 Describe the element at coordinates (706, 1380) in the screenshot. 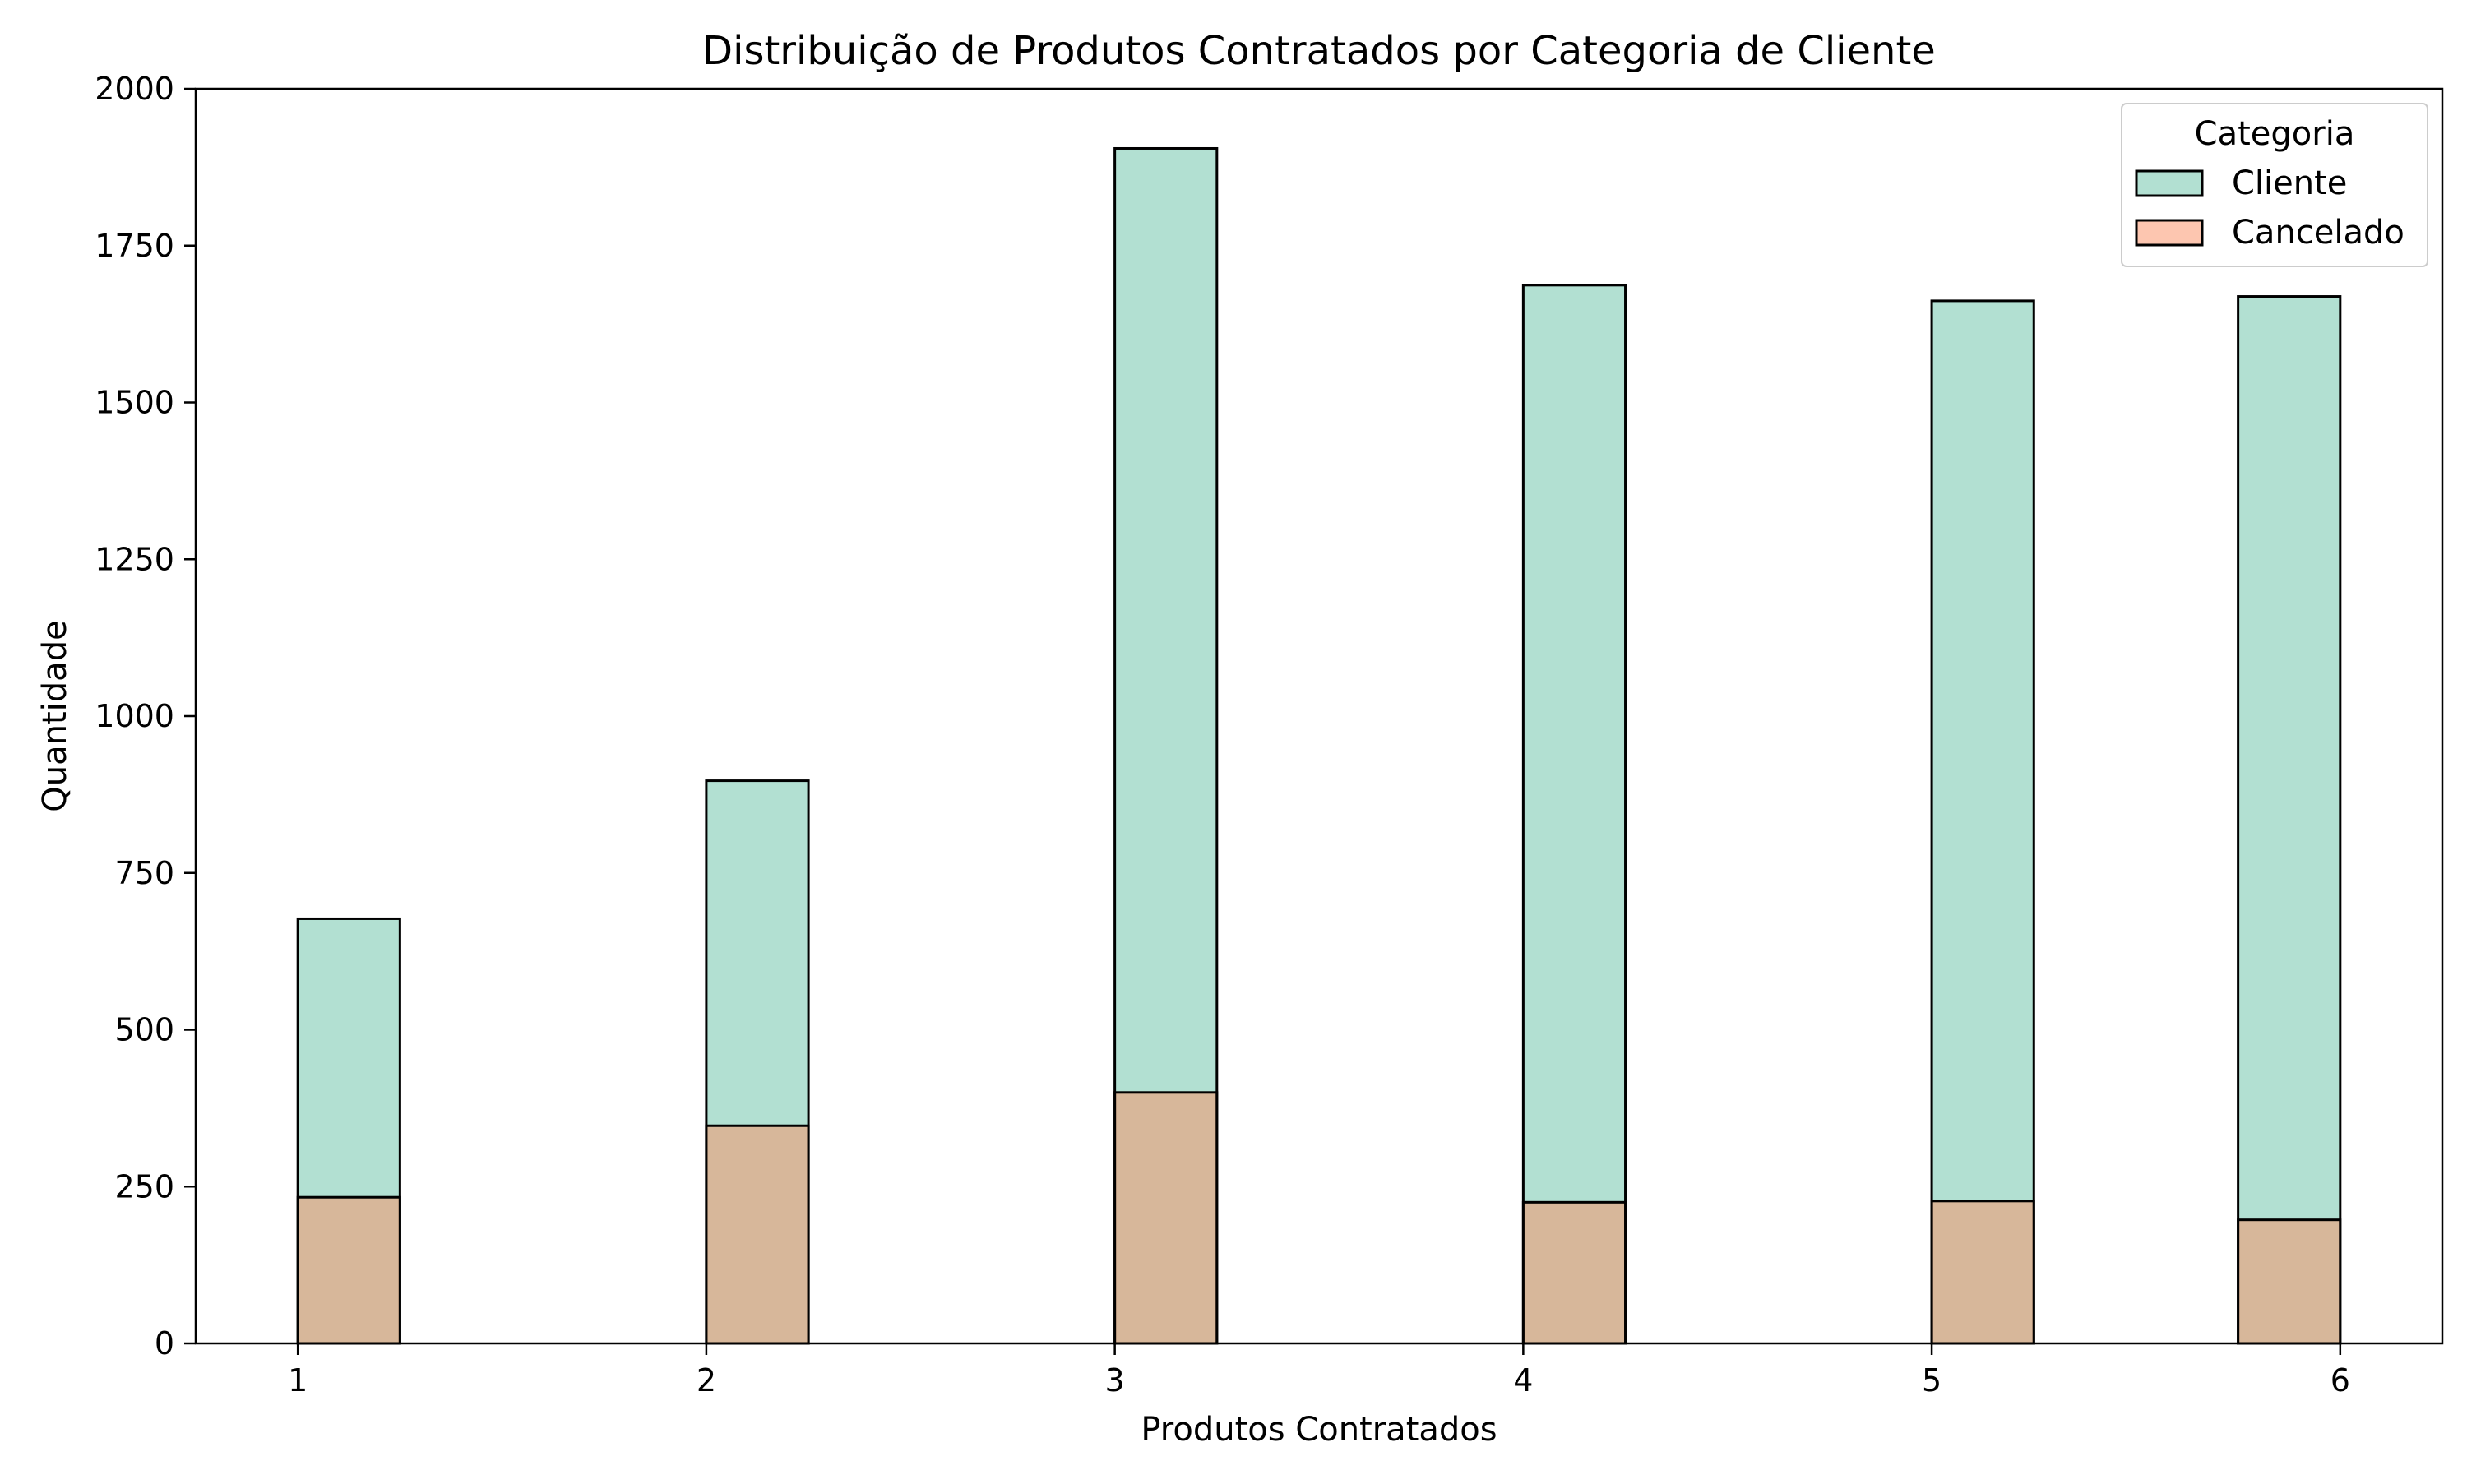

I see `x-tick-label: 2` at that location.